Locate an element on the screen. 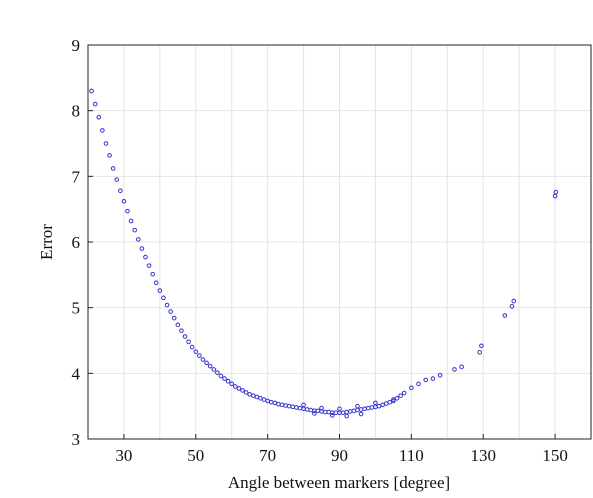  x-tick-label: 90 is located at coordinates (339, 455).